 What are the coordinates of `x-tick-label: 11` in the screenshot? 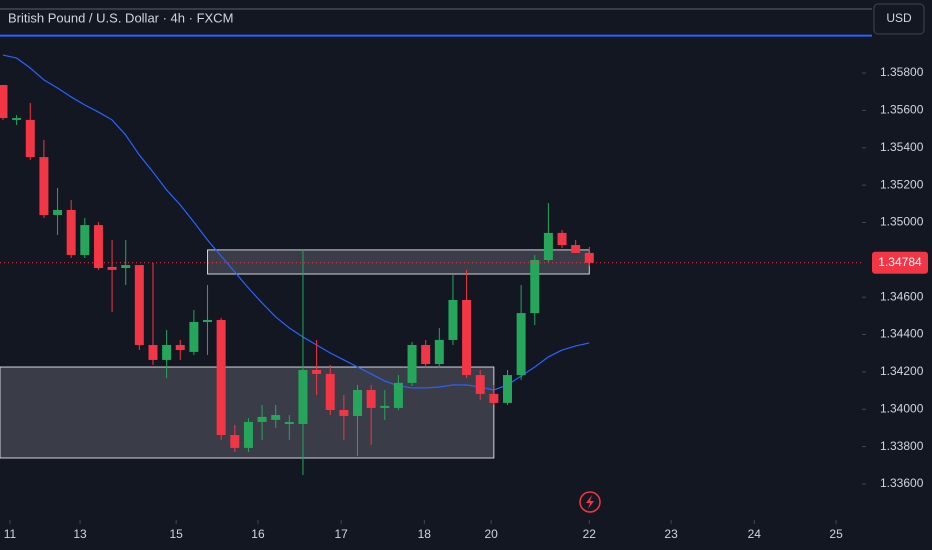 It's located at (10, 534).